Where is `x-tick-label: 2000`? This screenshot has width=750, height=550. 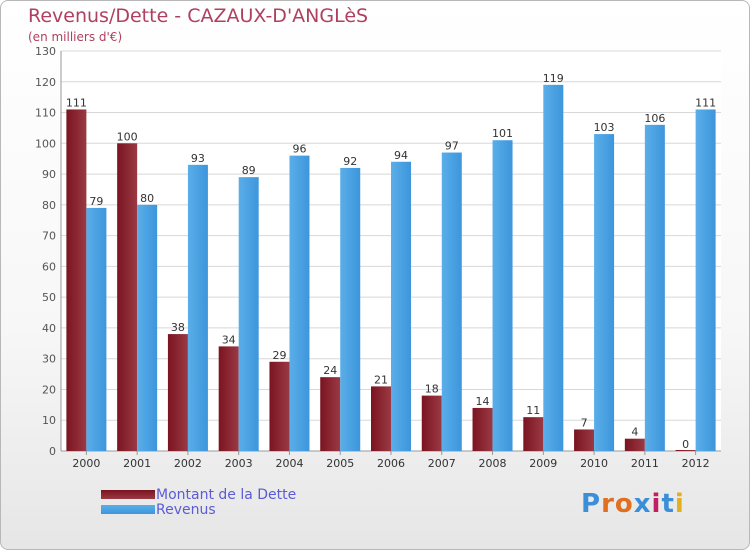 x-tick-label: 2000 is located at coordinates (86, 463).